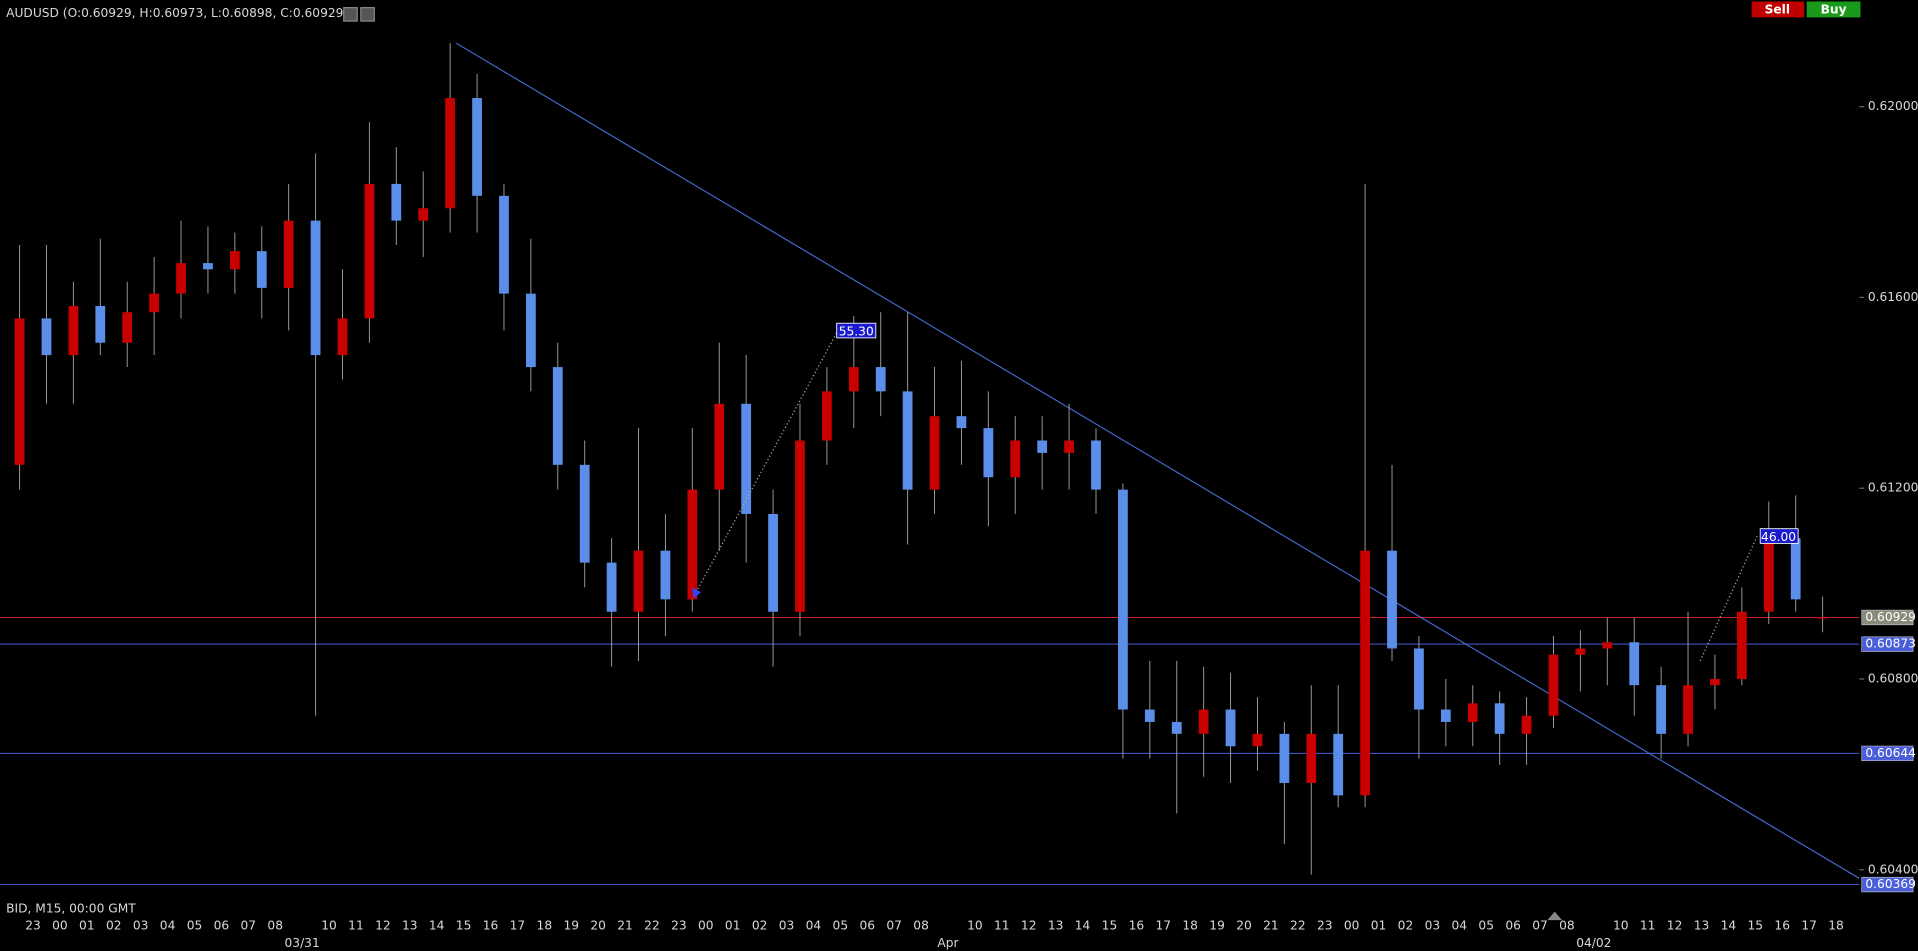  I want to click on x-tick-label: 17, so click(1809, 926).